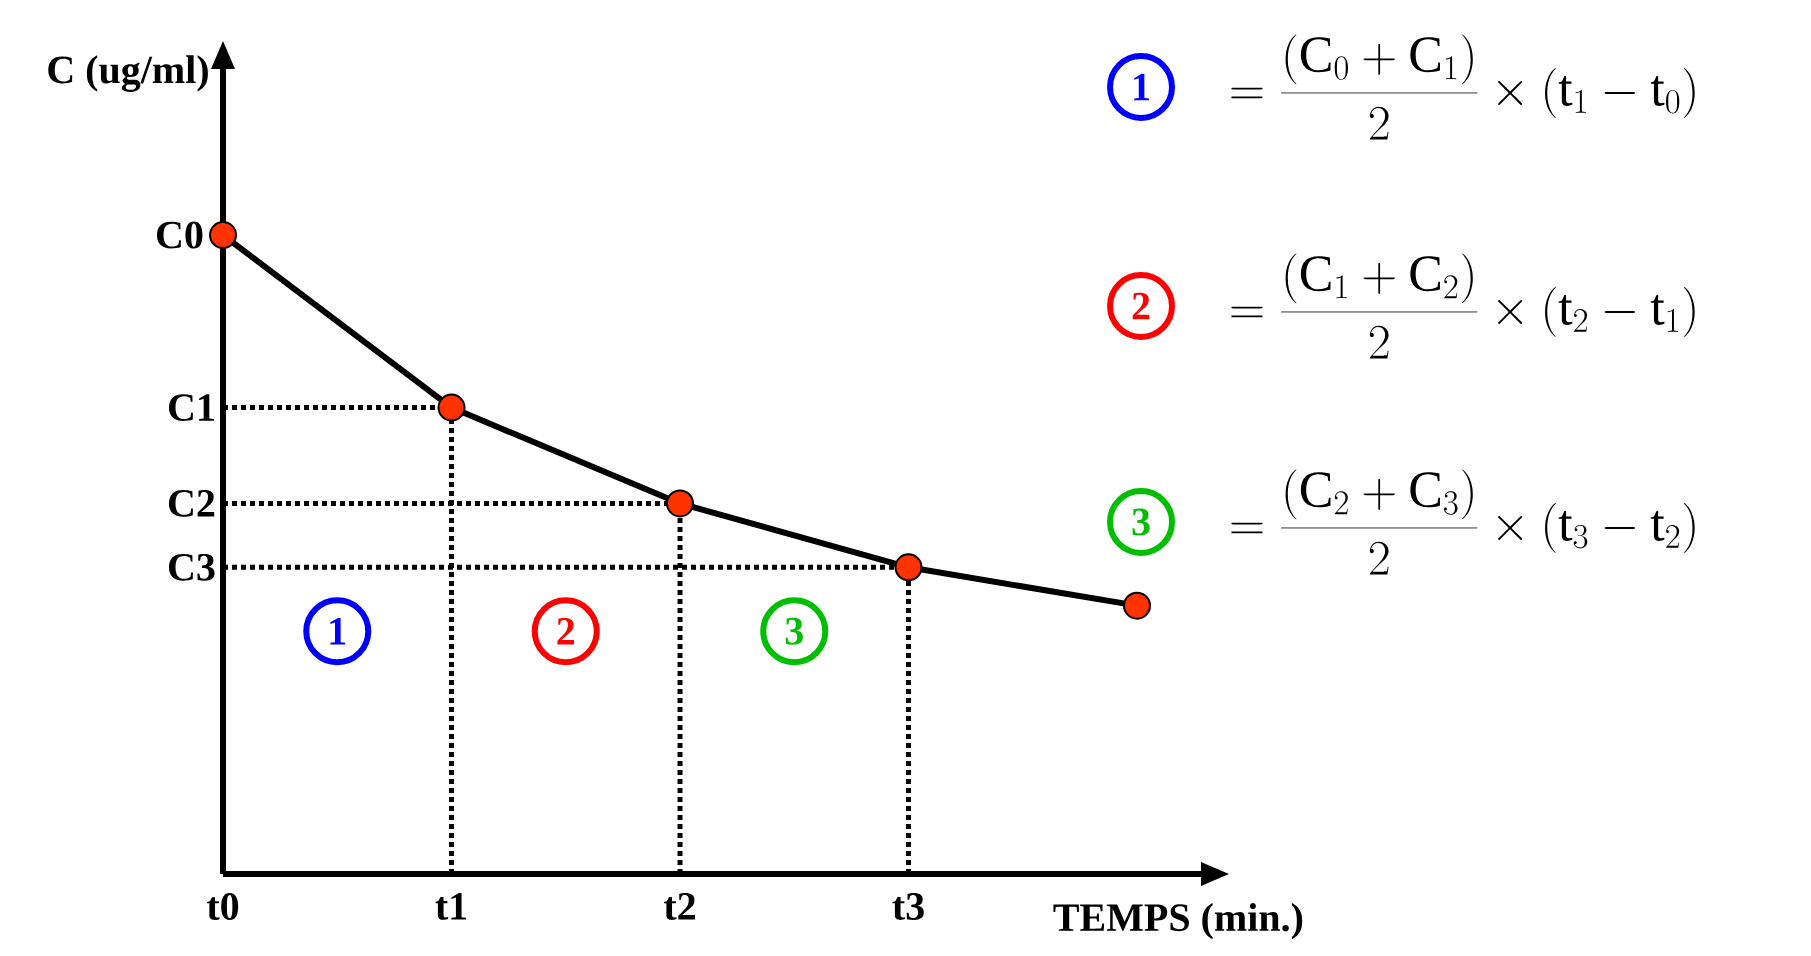  Describe the element at coordinates (1178, 921) in the screenshot. I see `x-axis-title: TEMPS (min.)` at that location.